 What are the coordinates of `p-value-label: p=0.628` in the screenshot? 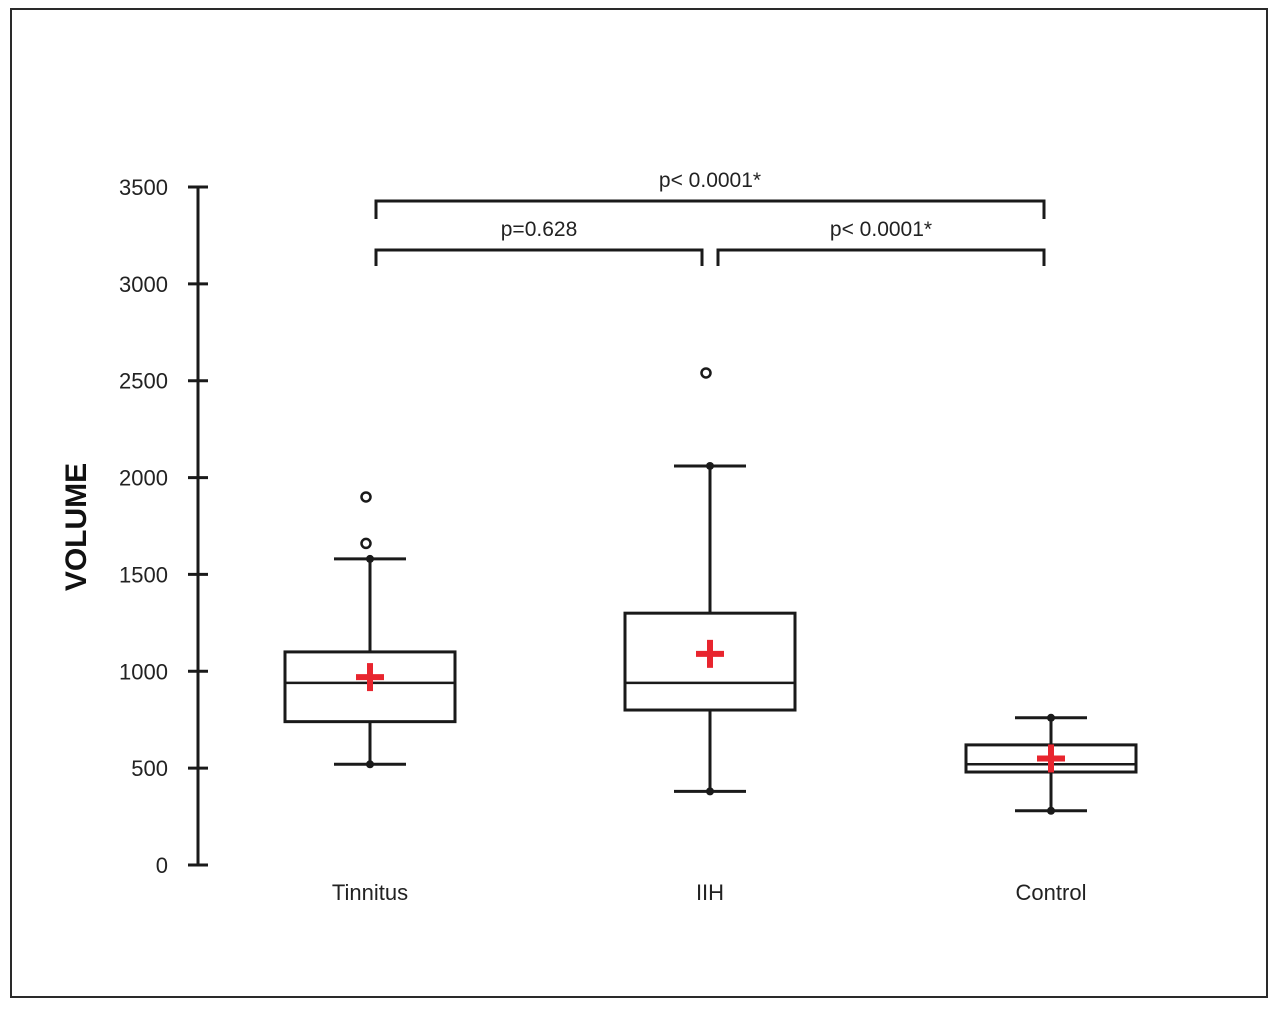 It's located at (539, 229).